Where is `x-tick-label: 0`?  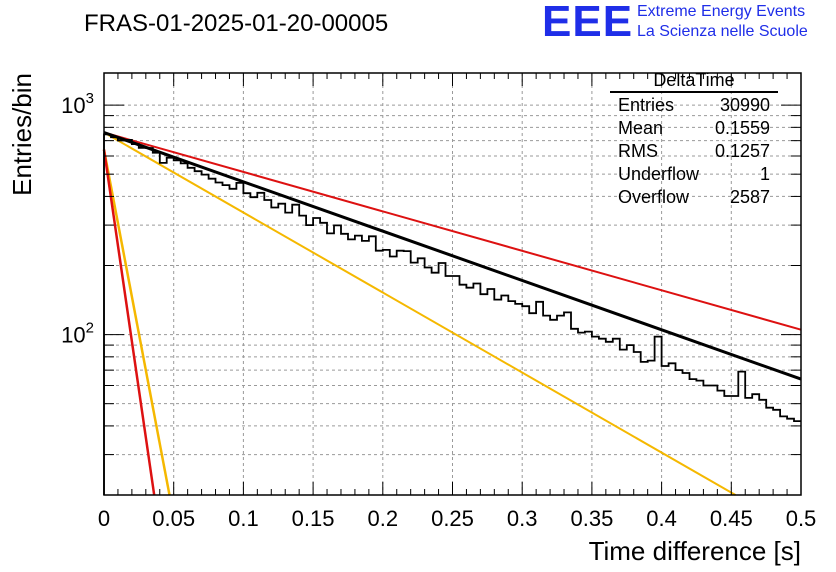
x-tick-label: 0 is located at coordinates (104, 518).